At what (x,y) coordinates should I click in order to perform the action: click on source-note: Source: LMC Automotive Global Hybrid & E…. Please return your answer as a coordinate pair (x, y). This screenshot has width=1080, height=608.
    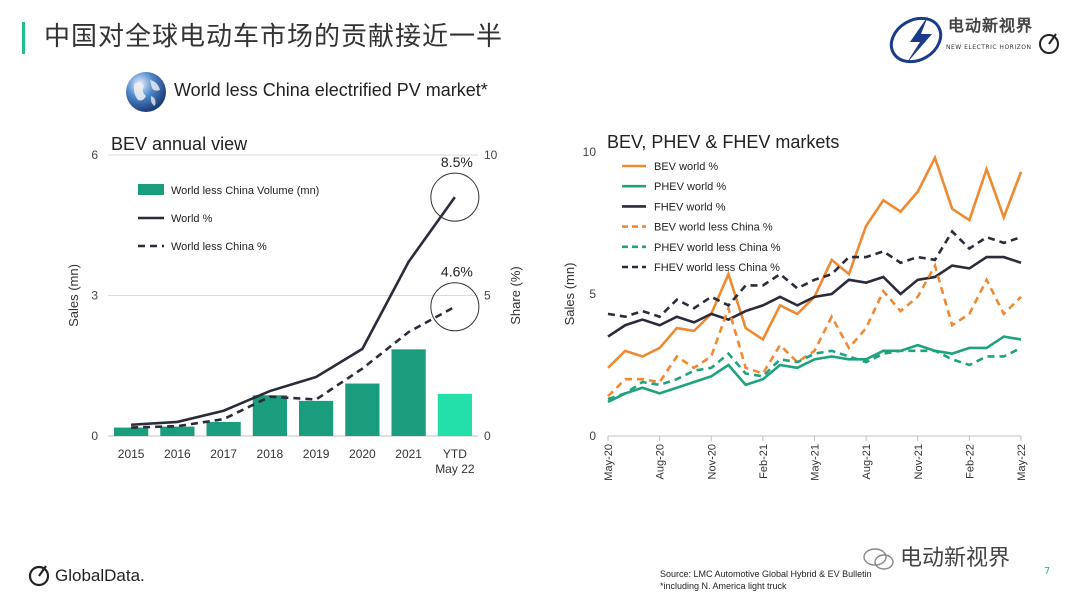
    Looking at the image, I should click on (766, 580).